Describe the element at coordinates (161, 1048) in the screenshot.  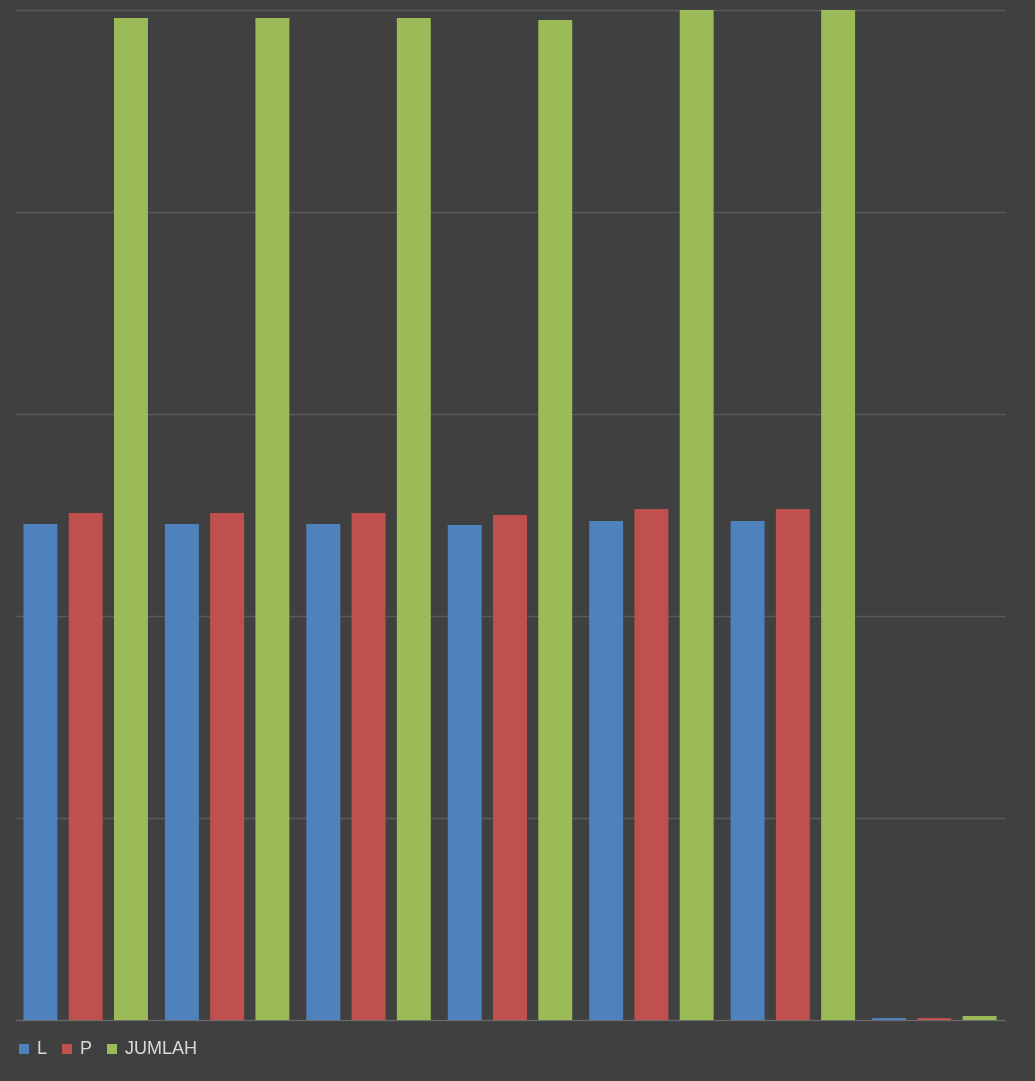
I see `legend-label: JUMLAH` at that location.